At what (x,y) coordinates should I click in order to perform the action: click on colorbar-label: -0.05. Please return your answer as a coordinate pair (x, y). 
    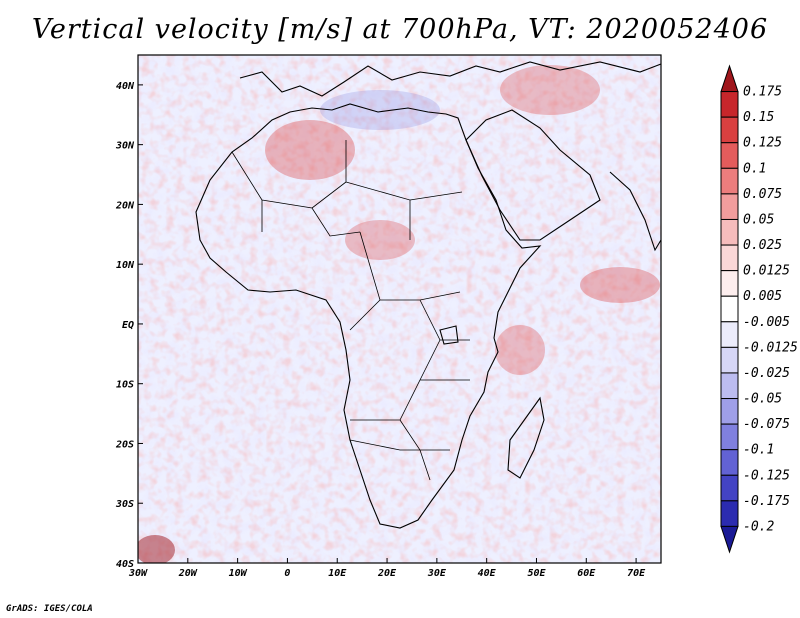
    Looking at the image, I should click on (762, 399).